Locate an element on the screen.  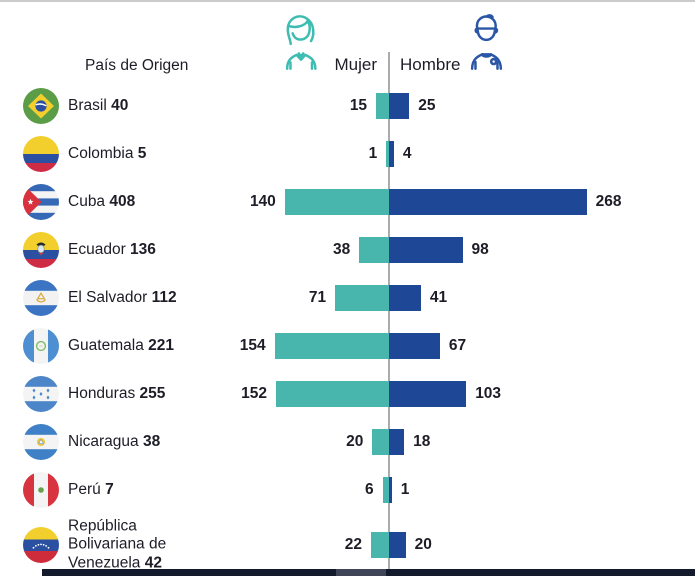
hombre-value: 1 is located at coordinates (405, 489).